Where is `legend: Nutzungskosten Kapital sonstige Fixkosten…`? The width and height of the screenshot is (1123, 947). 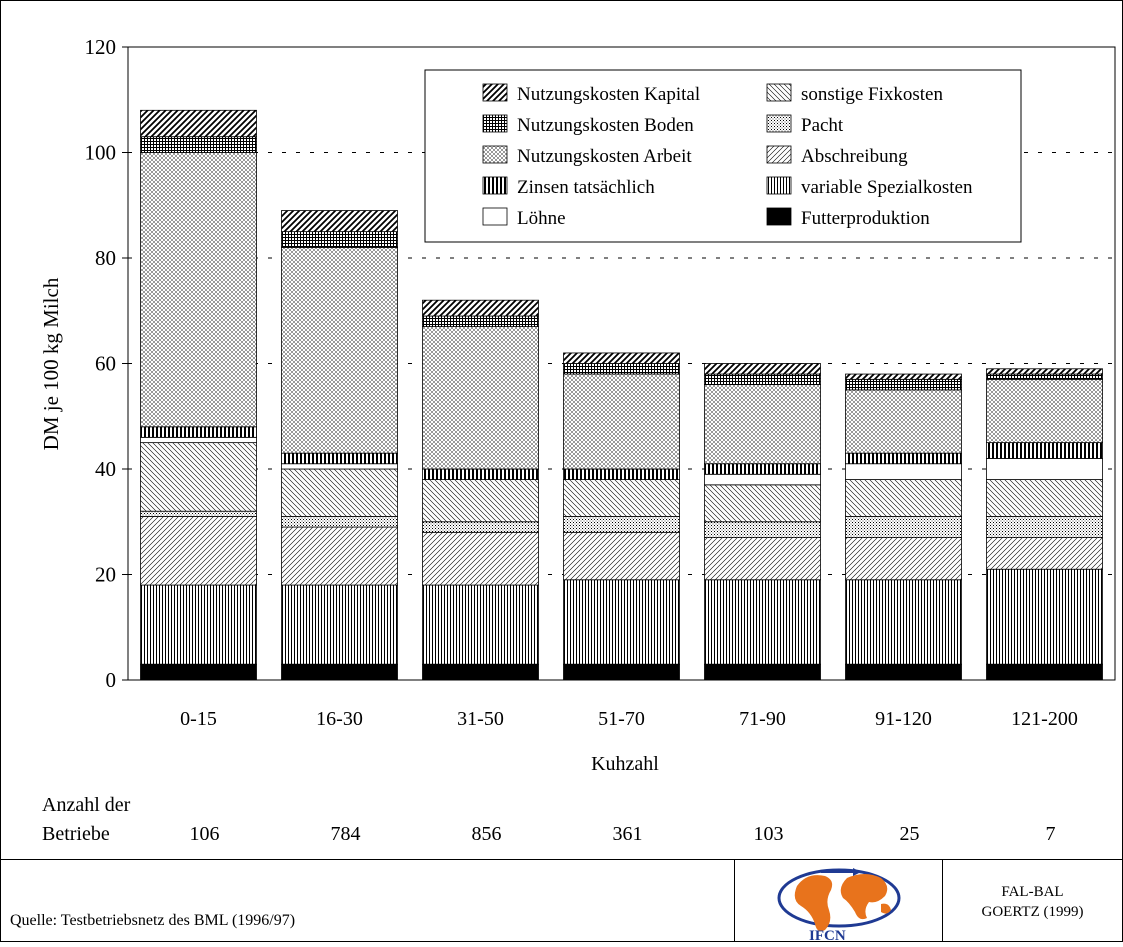 legend: Nutzungskosten Kapital sonstige Fixkosten… is located at coordinates (723, 156).